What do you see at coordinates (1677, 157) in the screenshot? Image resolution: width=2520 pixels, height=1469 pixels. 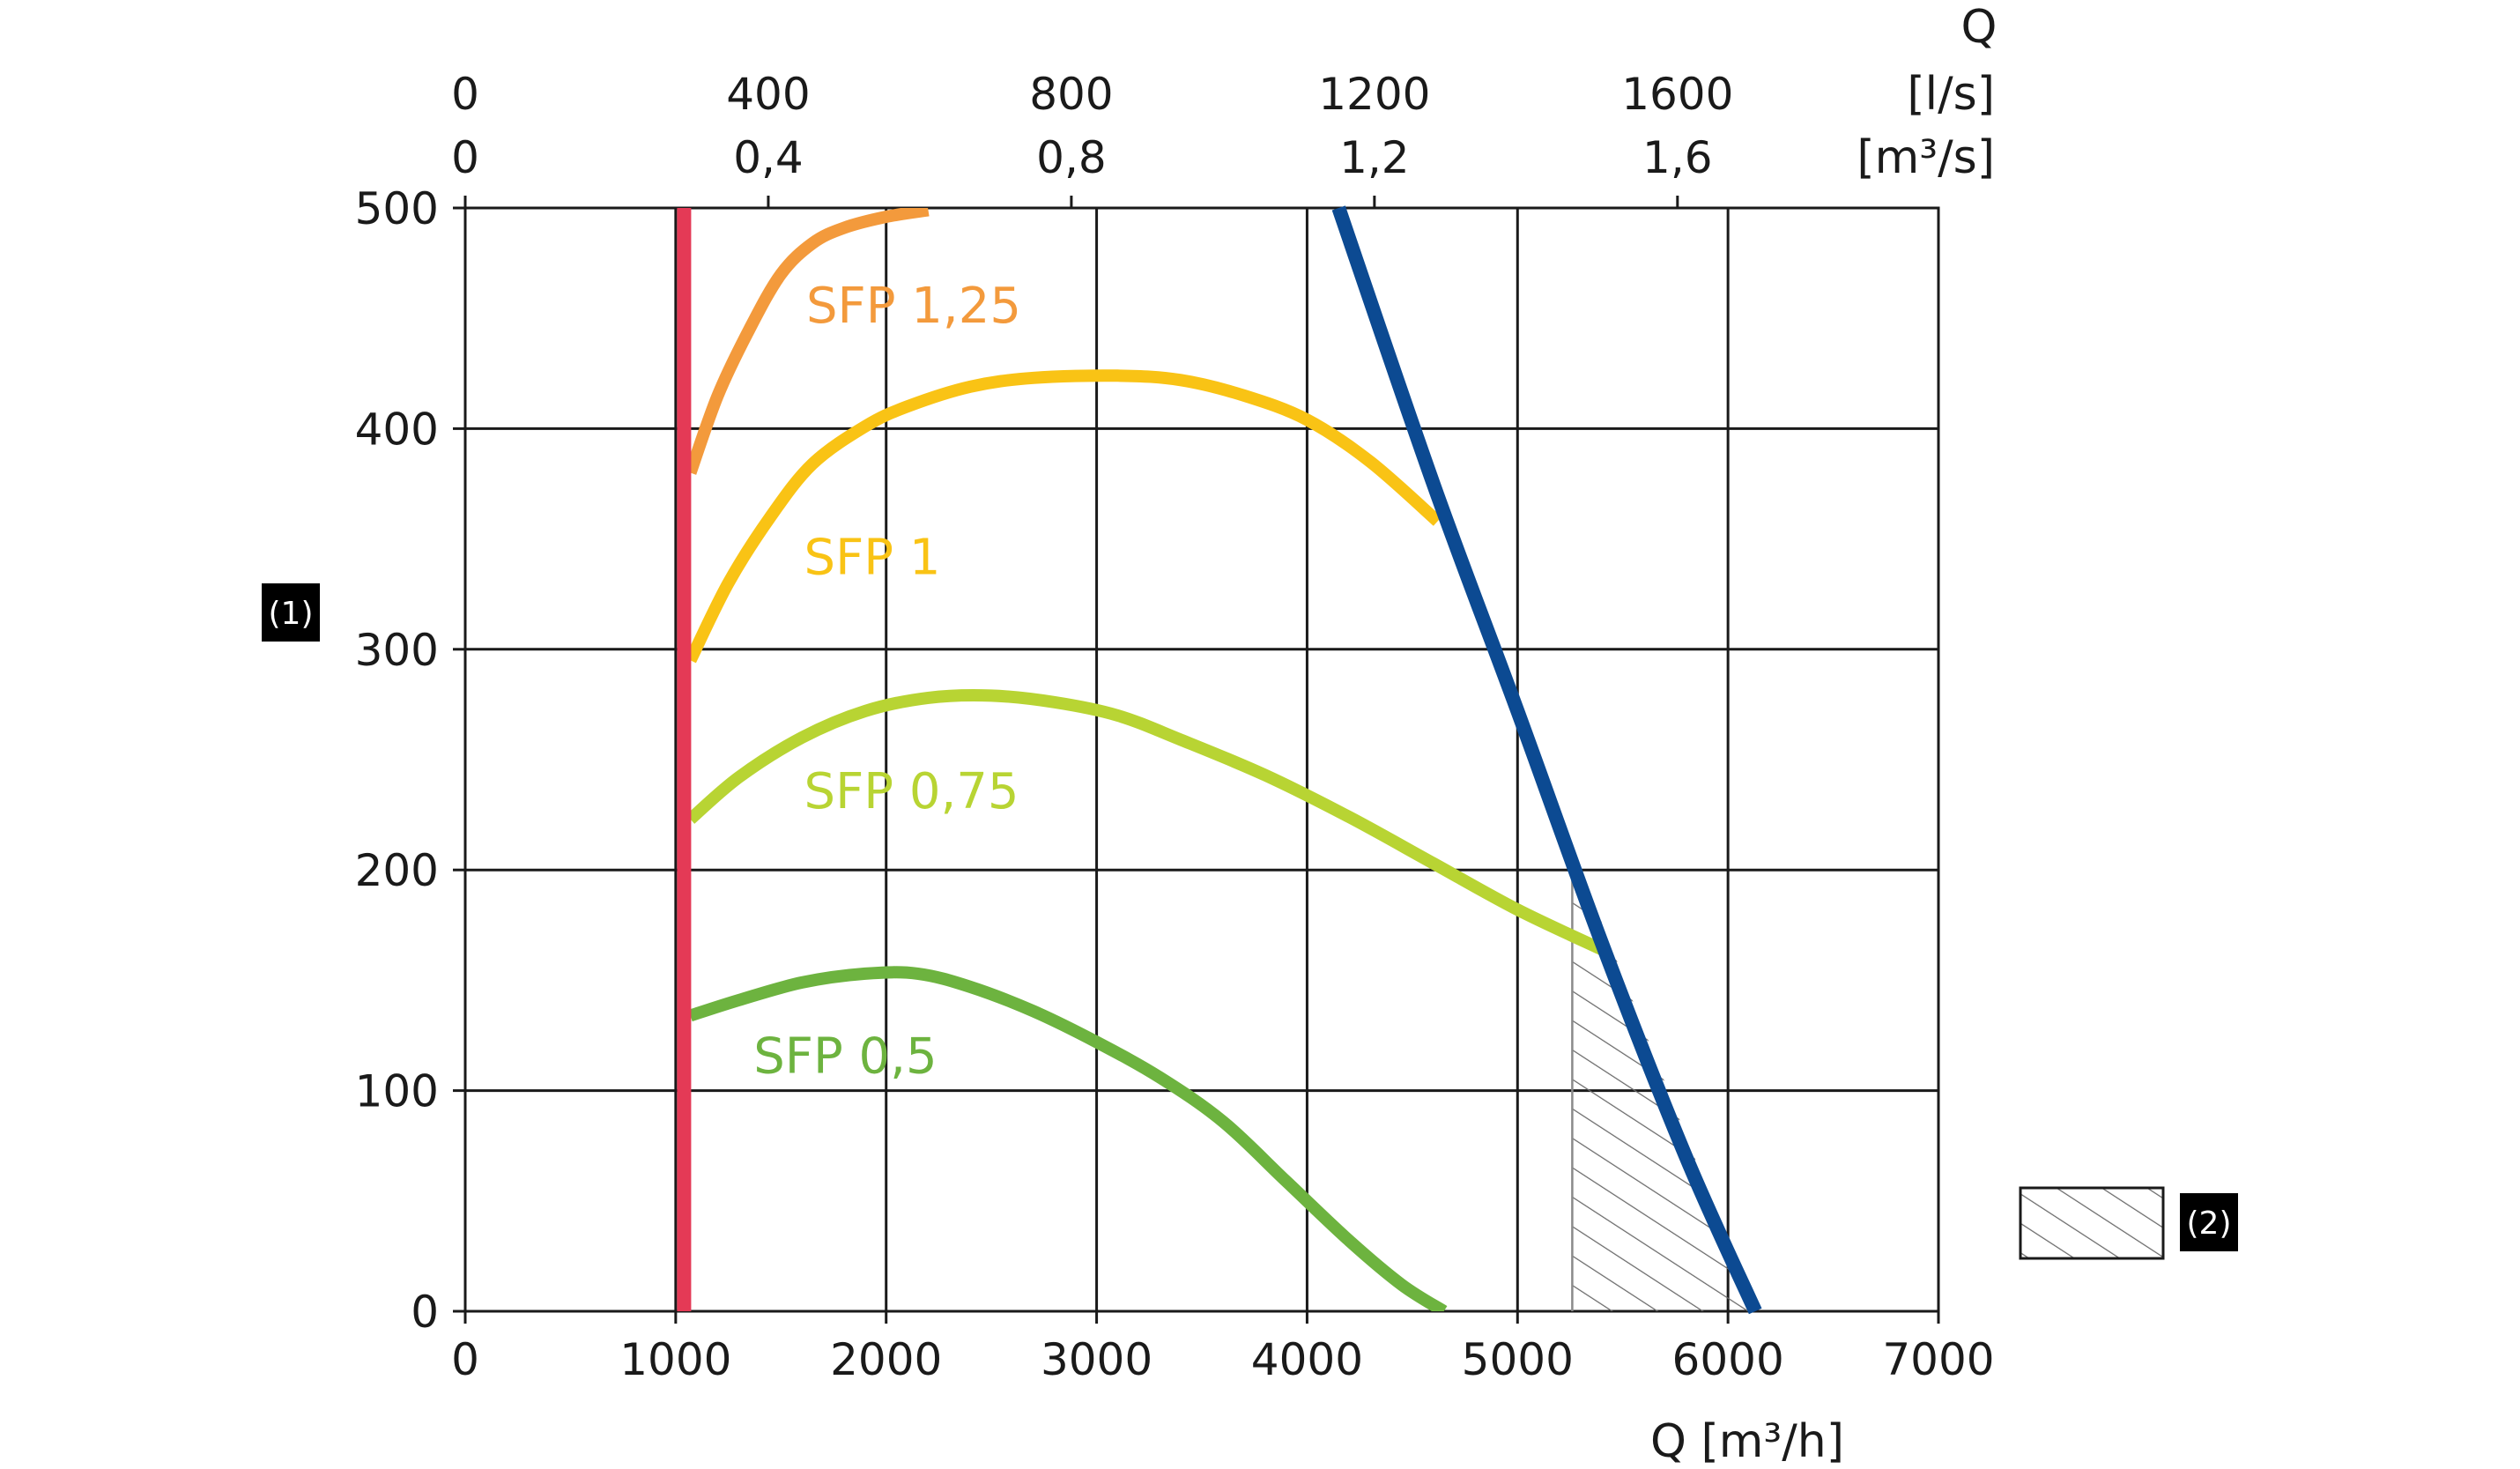 I see `top-tick-m3s-4: 1,6` at bounding box center [1677, 157].